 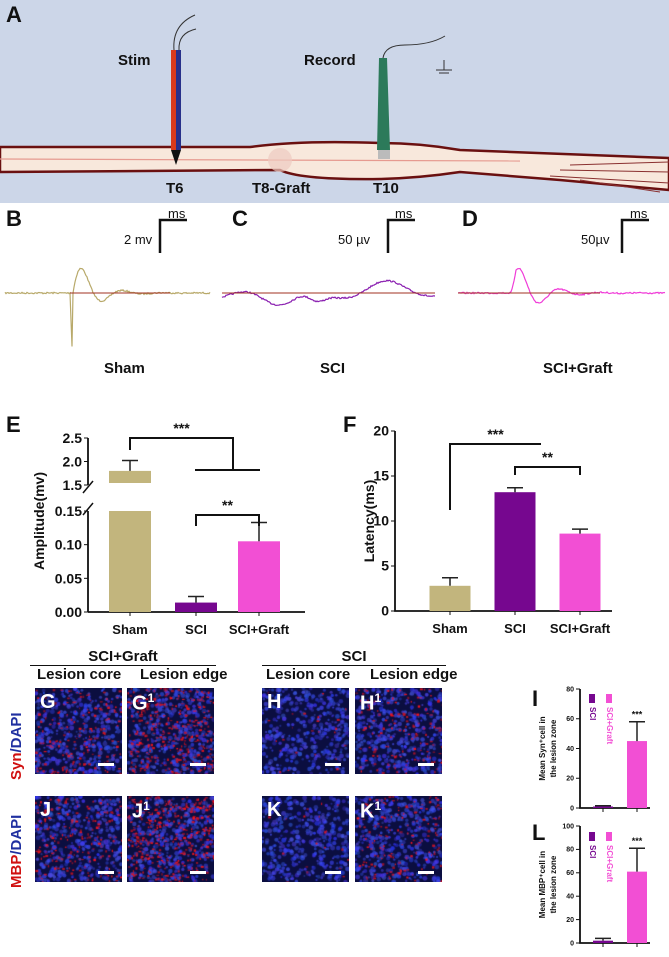 I want to click on chart-f-bar-SCI, so click(x=515, y=551).